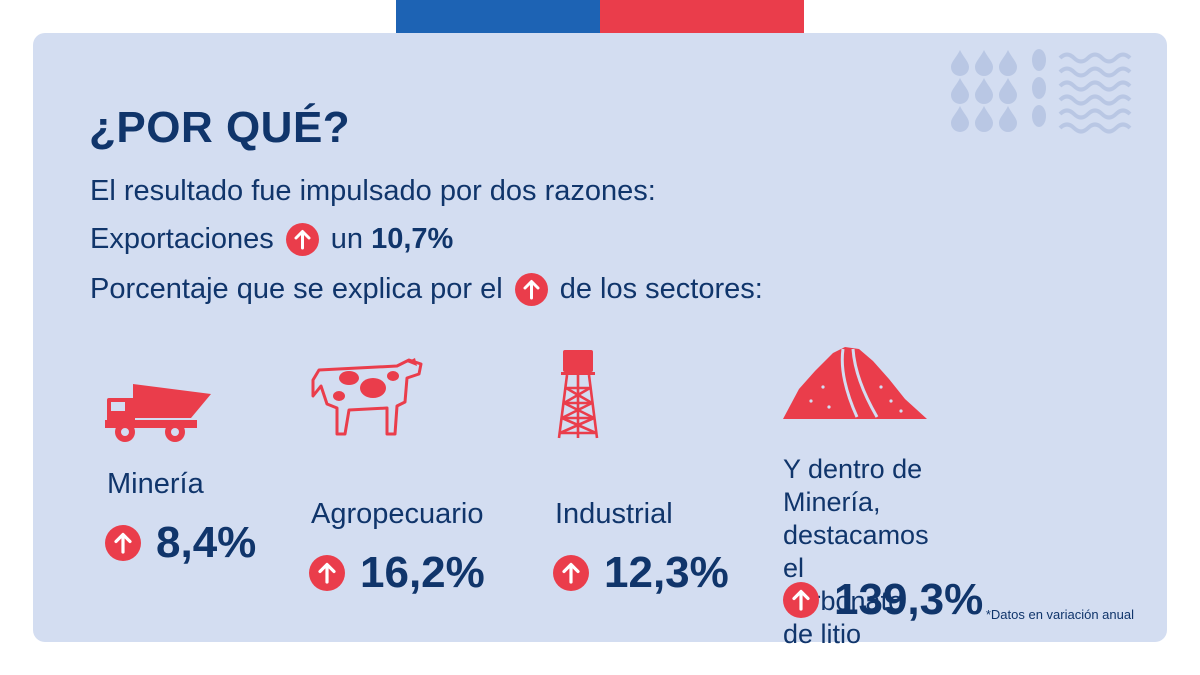 The image size is (1200, 675). What do you see at coordinates (220, 127) in the screenshot?
I see `page-title: ¿POR QUÉ?` at bounding box center [220, 127].